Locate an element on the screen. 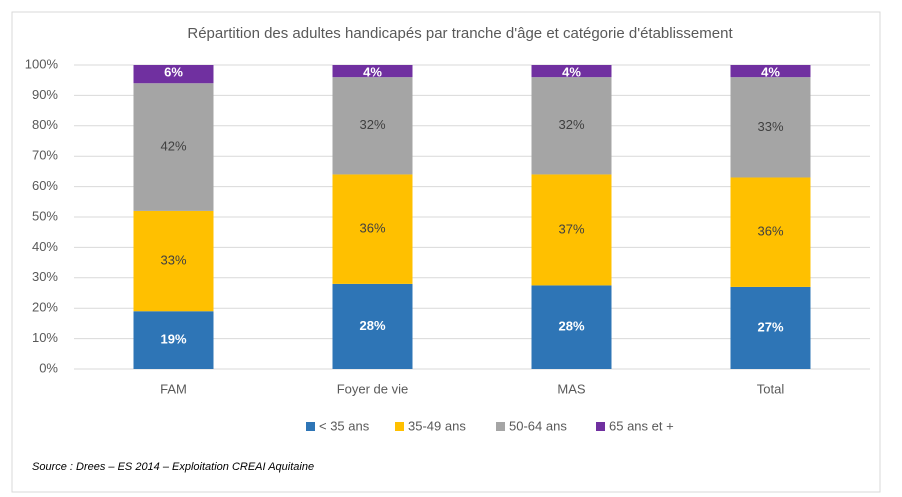 This screenshot has width=902, height=497. y-tick-label: 90% is located at coordinates (45, 94).